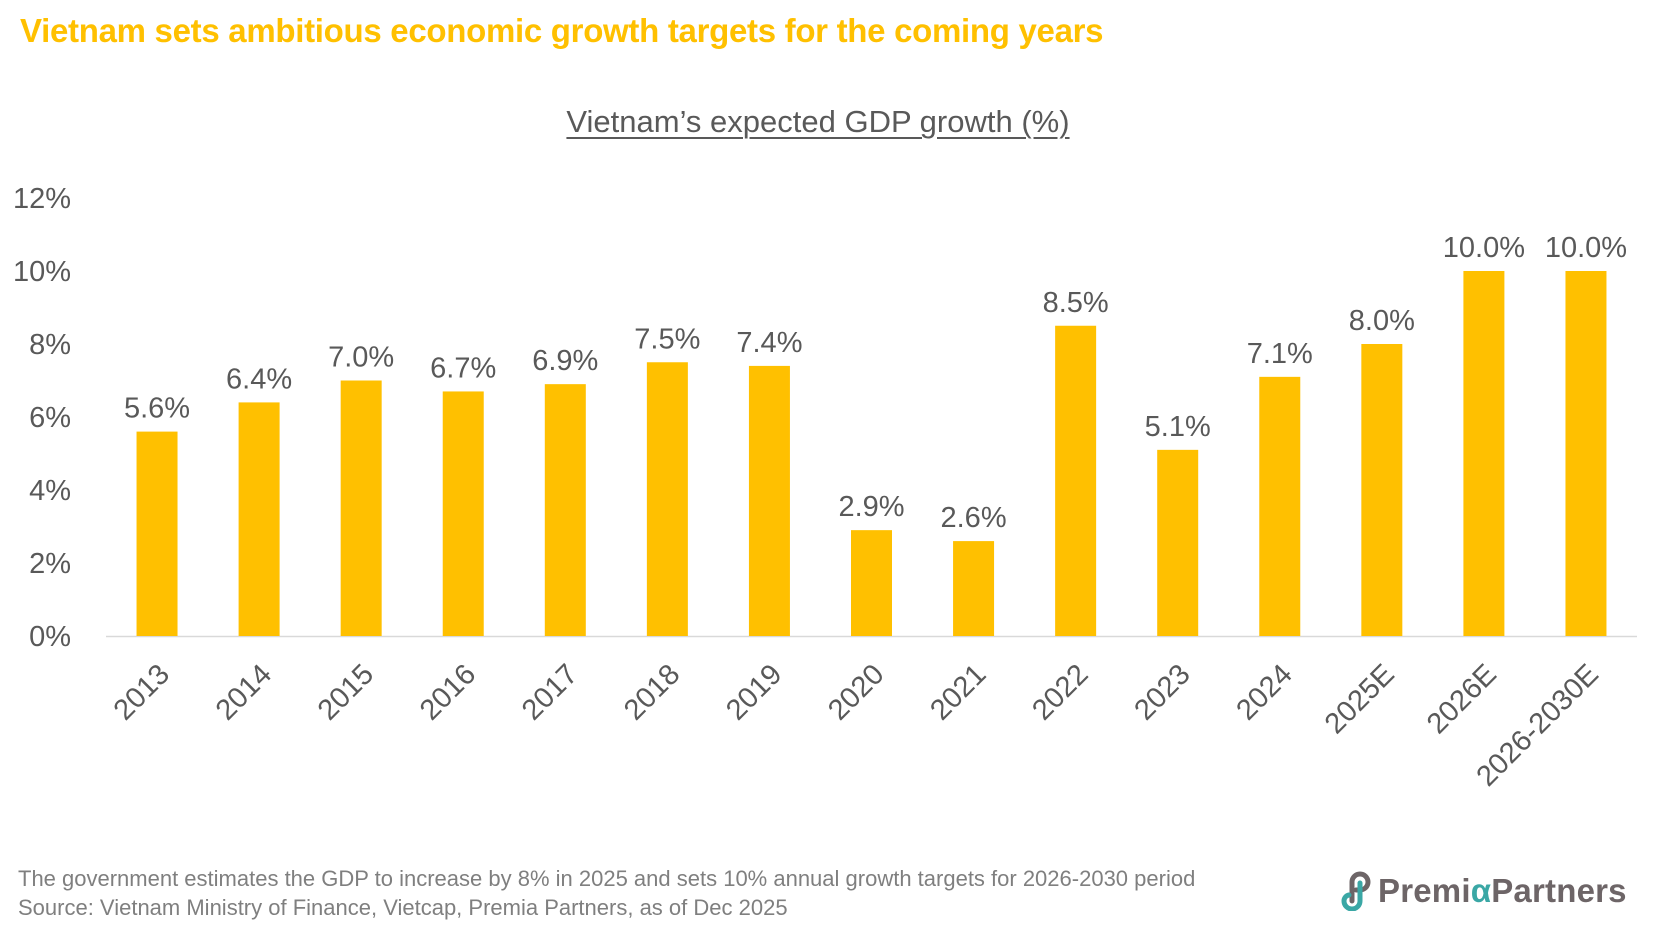 This screenshot has width=1660, height=930. Describe the element at coordinates (1586, 453) in the screenshot. I see `bar-2026-2030E` at that location.